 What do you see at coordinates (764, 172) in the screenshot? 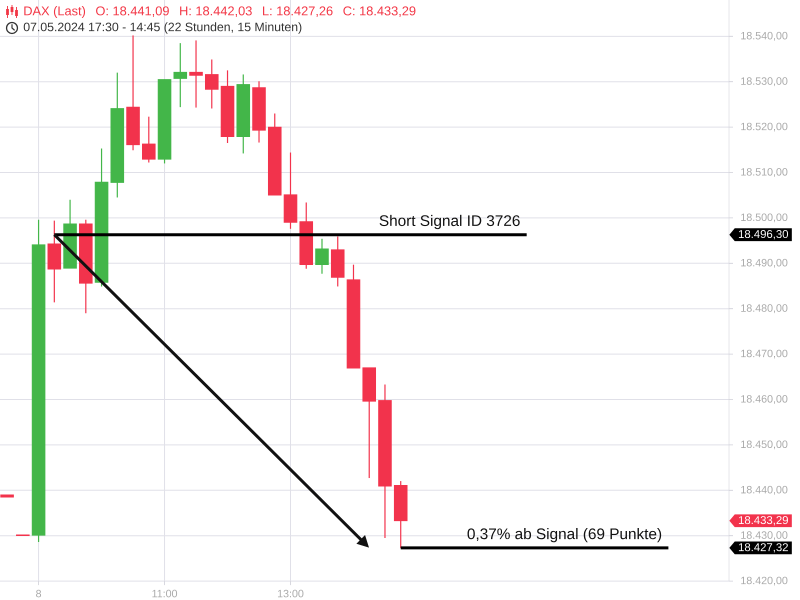
I see `y-tick-label: 18.510,00` at bounding box center [764, 172].